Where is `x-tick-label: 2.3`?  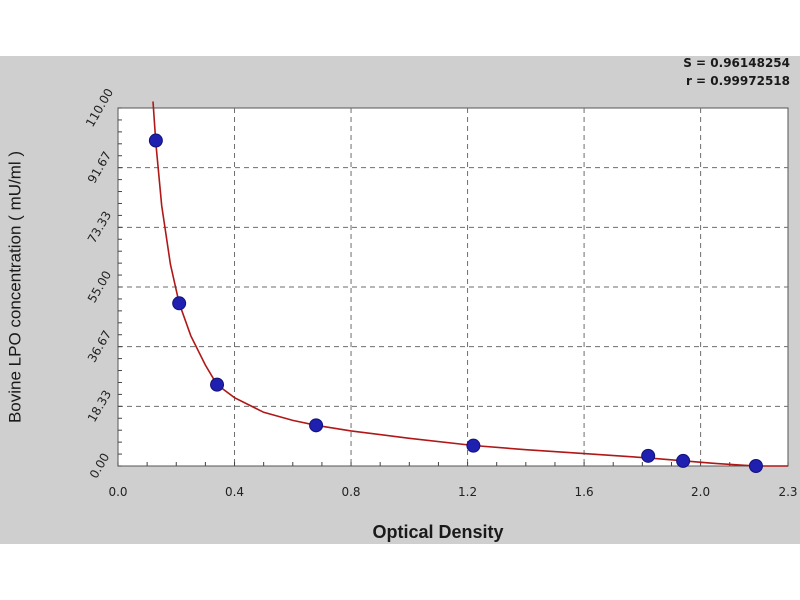
x-tick-label: 2.3 is located at coordinates (787, 492).